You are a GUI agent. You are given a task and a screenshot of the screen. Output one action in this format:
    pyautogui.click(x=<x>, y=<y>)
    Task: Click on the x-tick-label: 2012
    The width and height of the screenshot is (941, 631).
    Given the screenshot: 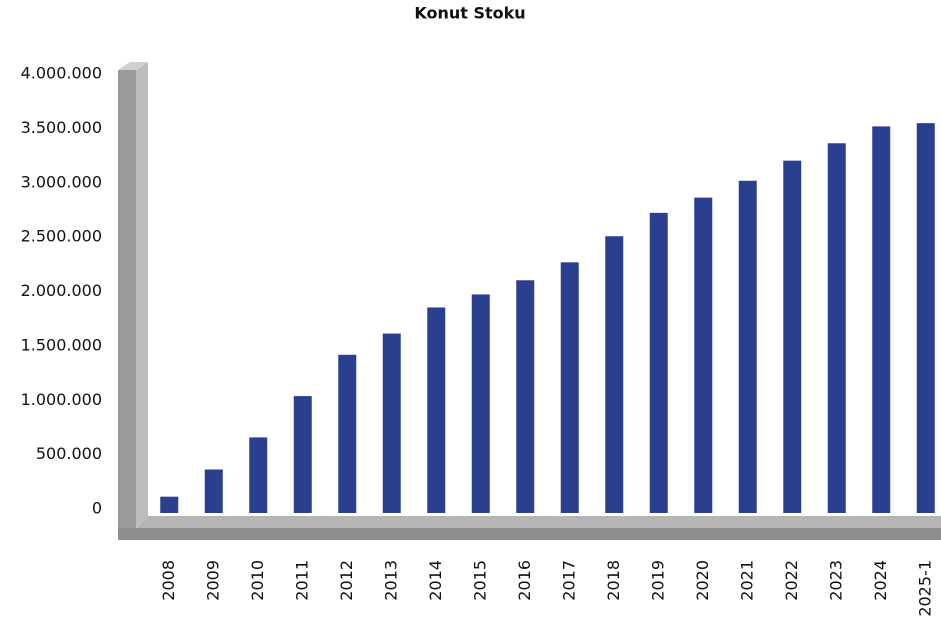 What is the action you would take?
    pyautogui.click(x=346, y=580)
    